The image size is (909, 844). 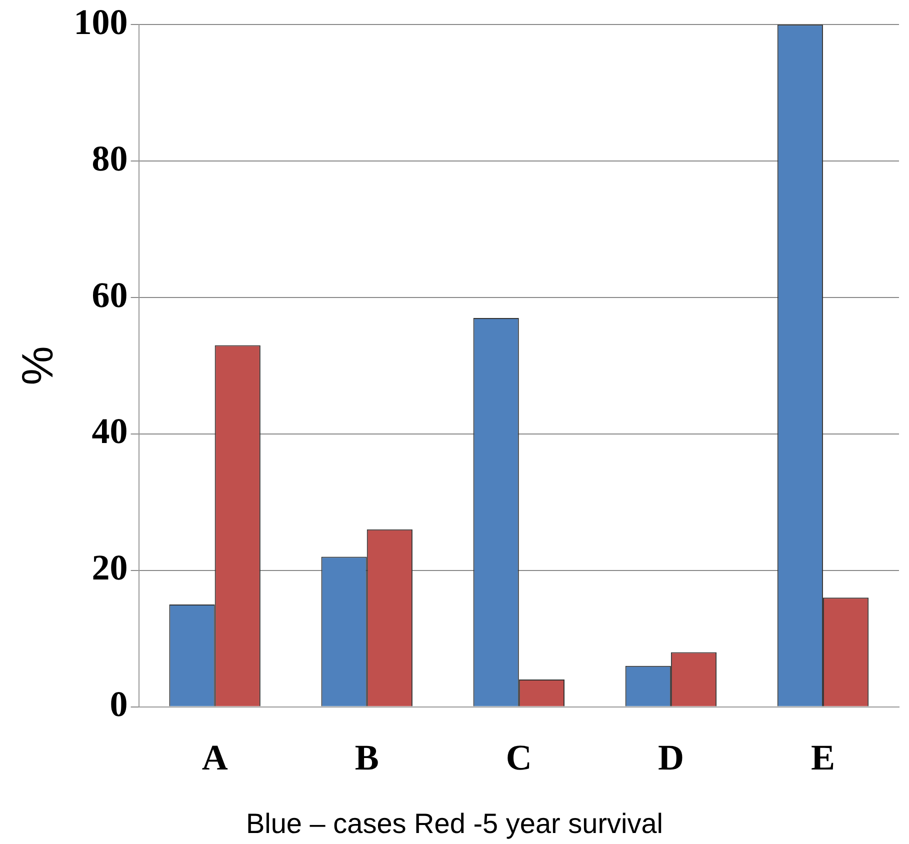 I want to click on y-tick-label: 80, so click(x=110, y=158).